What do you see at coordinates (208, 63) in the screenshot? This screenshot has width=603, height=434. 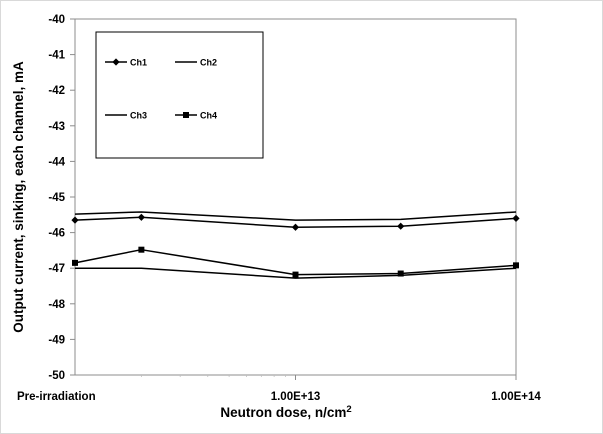 I see `legend-label-ch2: Ch2` at bounding box center [208, 63].